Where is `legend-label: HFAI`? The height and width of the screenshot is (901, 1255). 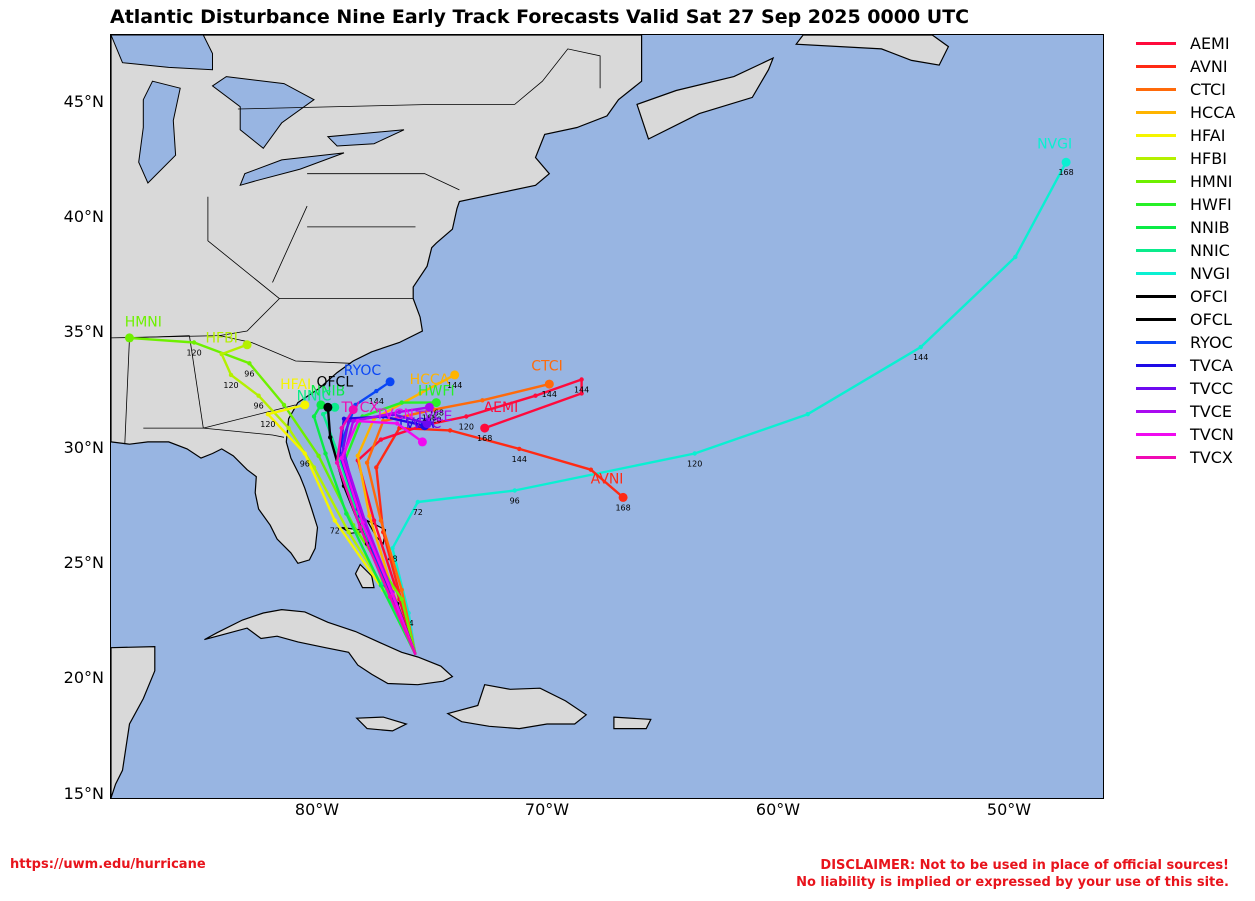 legend-label: HFAI is located at coordinates (1208, 135).